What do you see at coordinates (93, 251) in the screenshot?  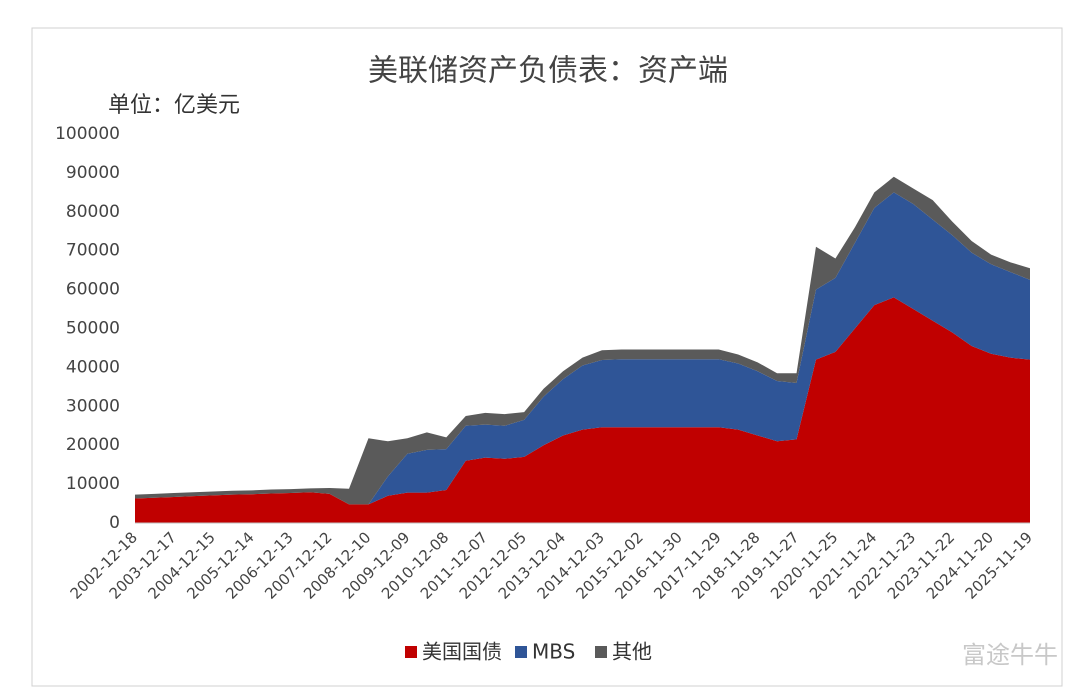 I see `y-tick-label: 70000` at bounding box center [93, 251].